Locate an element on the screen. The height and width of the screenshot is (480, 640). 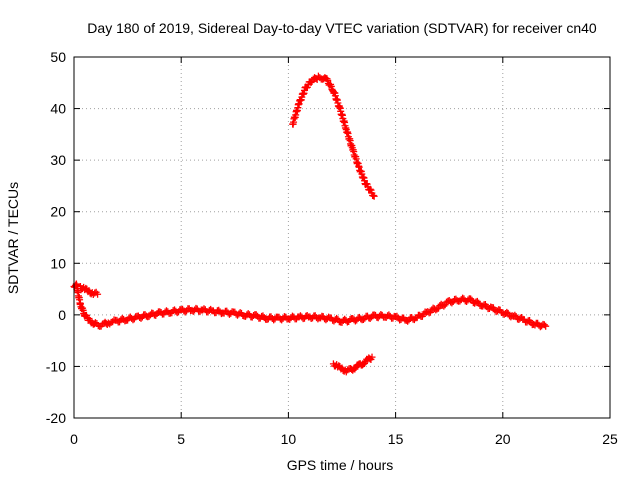
x-tick-label: 25 is located at coordinates (610, 439).